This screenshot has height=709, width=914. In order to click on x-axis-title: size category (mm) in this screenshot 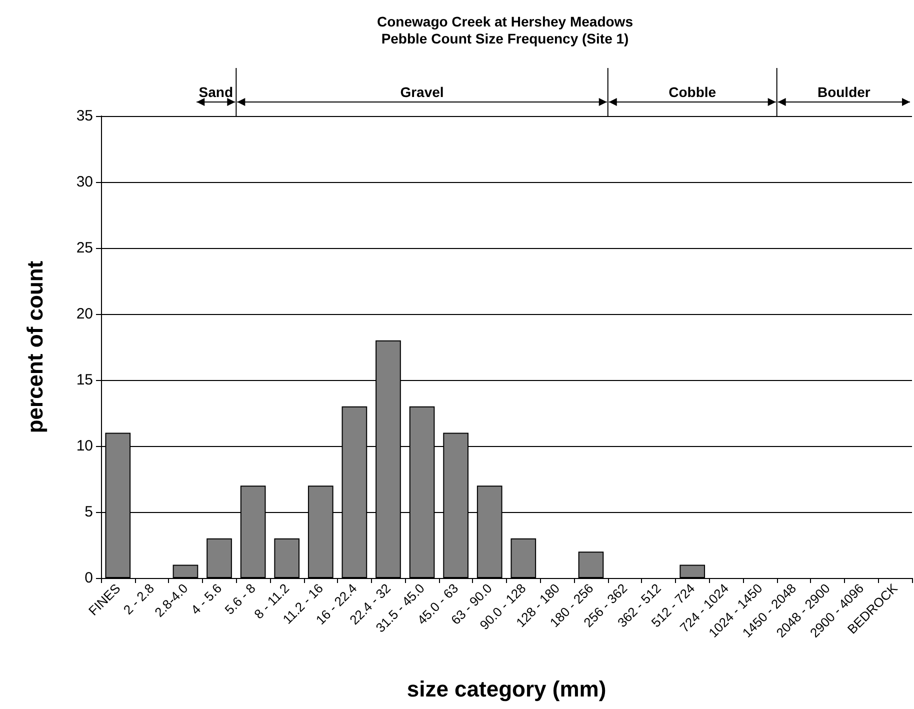, I will do `click(506, 689)`.